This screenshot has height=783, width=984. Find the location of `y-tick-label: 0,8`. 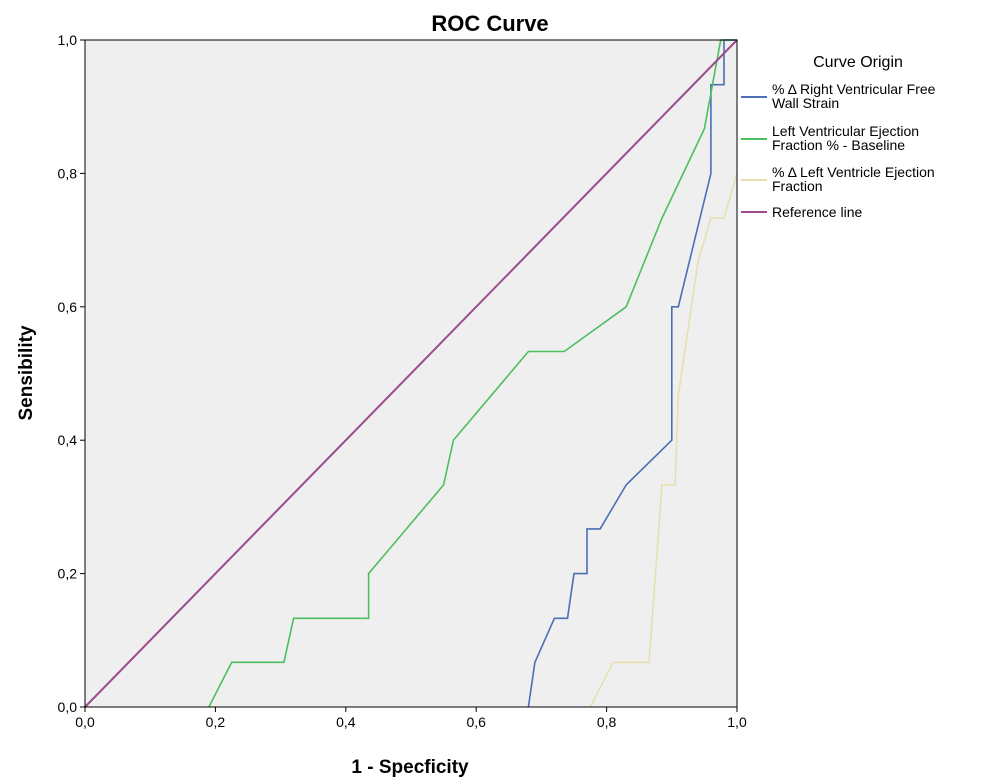

y-tick-label: 0,8 is located at coordinates (68, 173).